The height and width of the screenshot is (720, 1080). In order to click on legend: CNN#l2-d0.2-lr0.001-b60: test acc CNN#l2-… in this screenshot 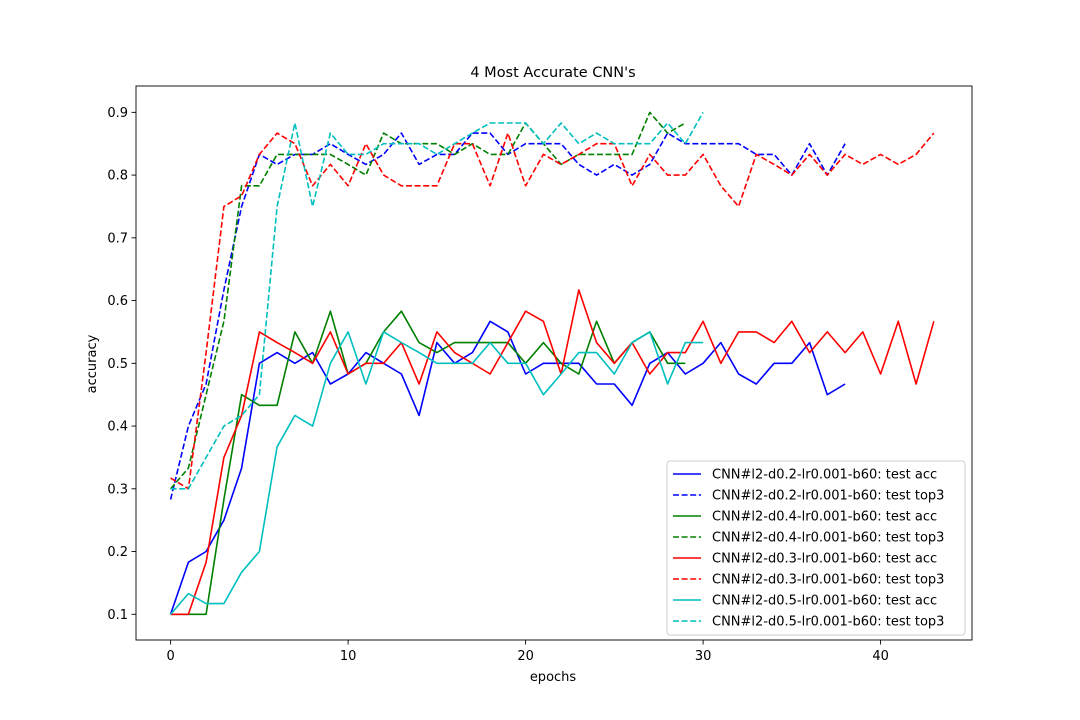, I will do `click(816, 548)`.